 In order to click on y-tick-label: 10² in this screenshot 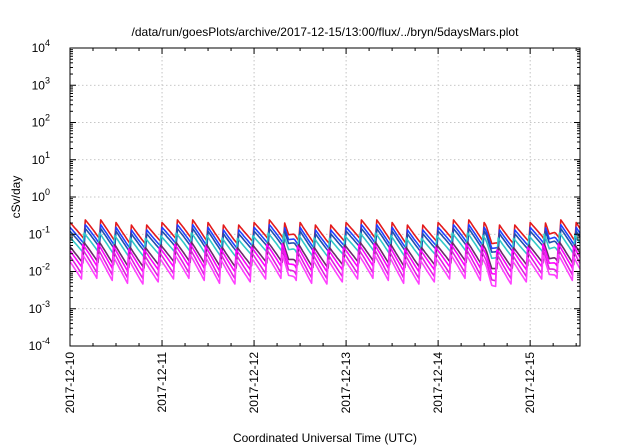, I will do `click(41, 121)`.